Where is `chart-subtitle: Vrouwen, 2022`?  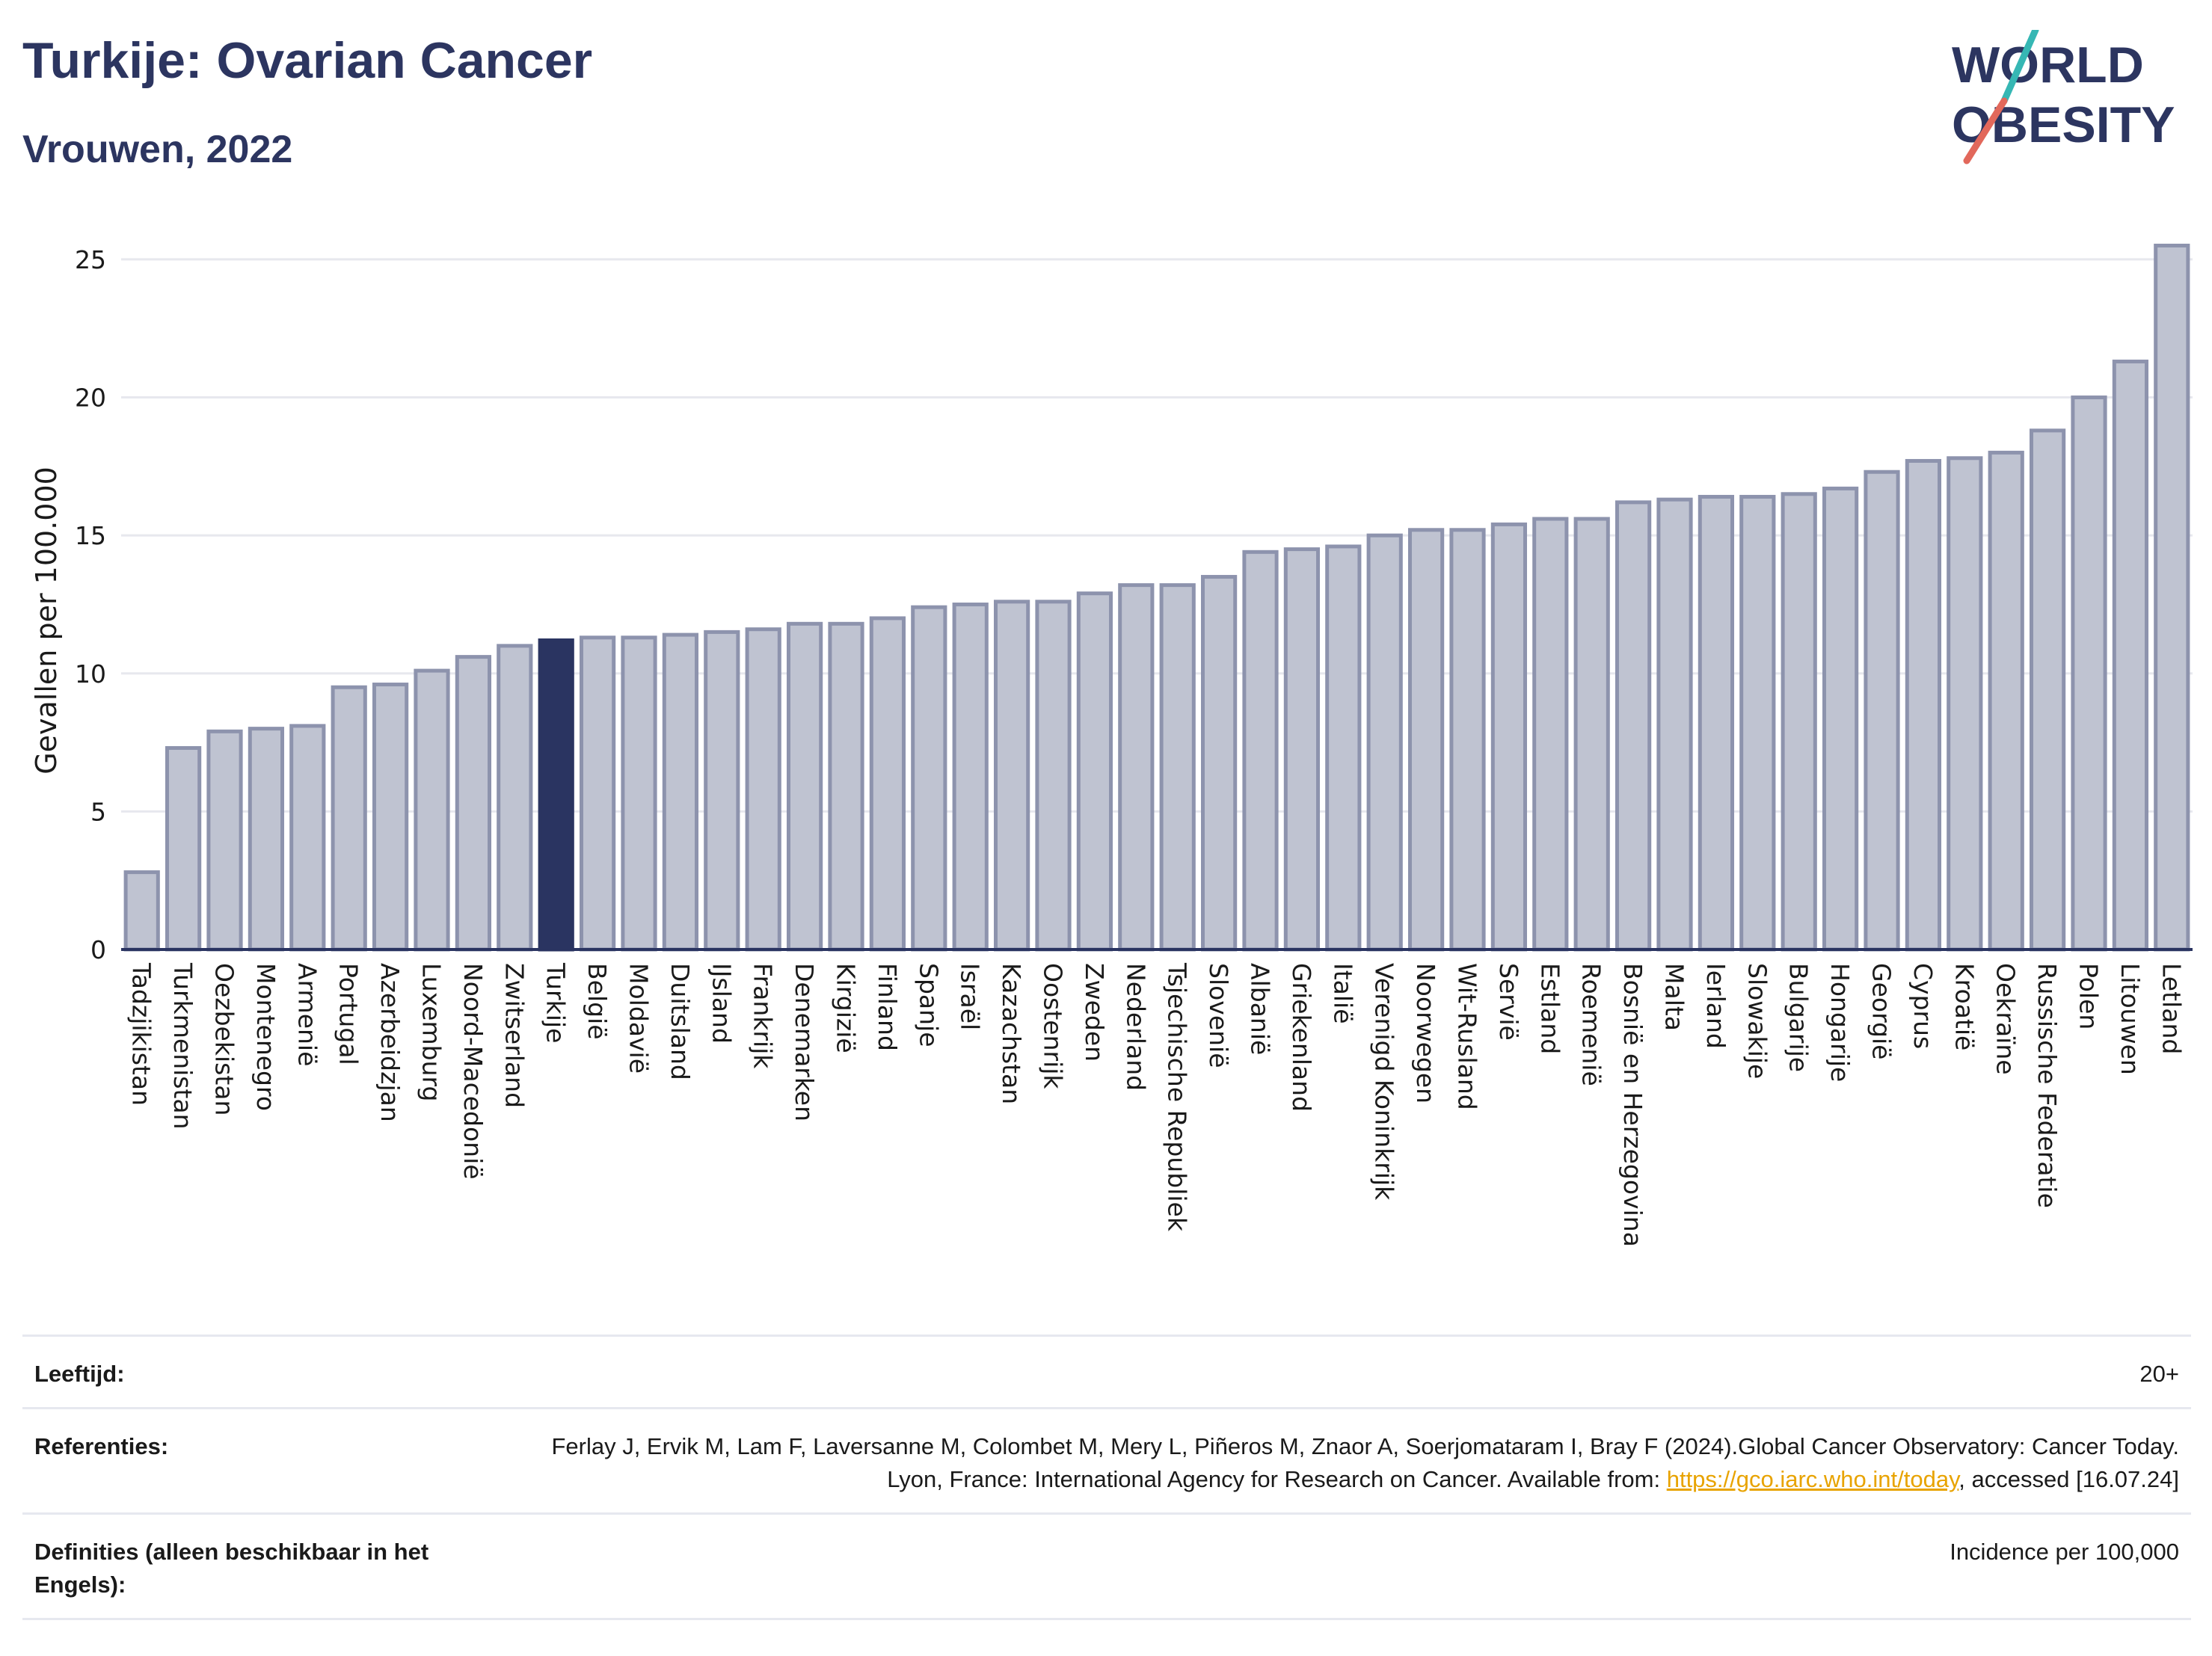 chart-subtitle: Vrouwen, 2022 is located at coordinates (157, 149).